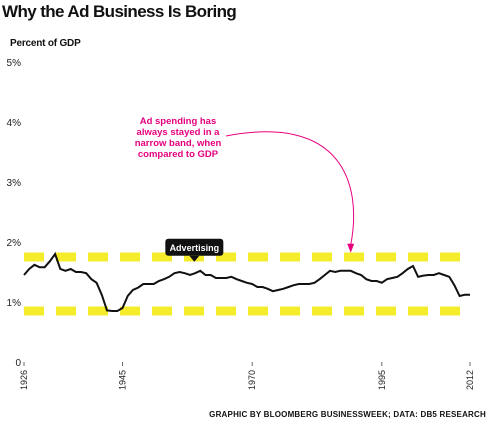  Describe the element at coordinates (470, 380) in the screenshot. I see `x-tick-label: 2012` at that location.